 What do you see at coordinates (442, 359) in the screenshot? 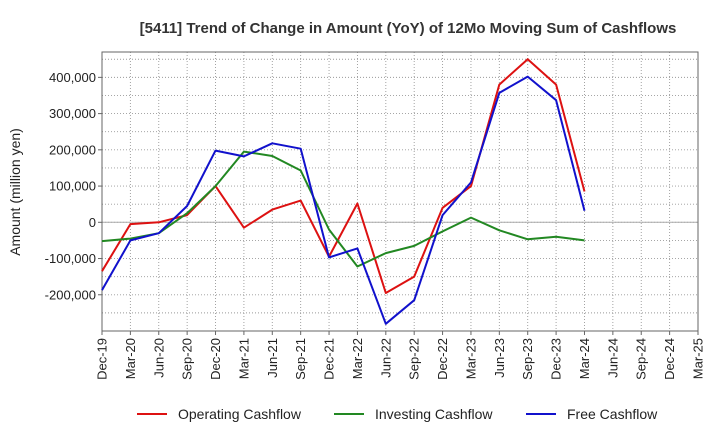
I see `x-tick-label: Dec-22` at bounding box center [442, 359].